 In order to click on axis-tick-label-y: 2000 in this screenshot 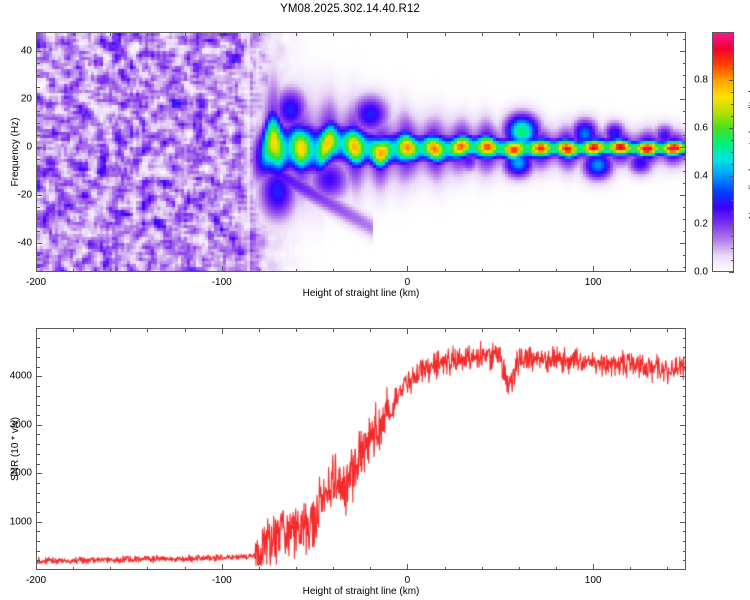, I will do `click(20, 473)`.